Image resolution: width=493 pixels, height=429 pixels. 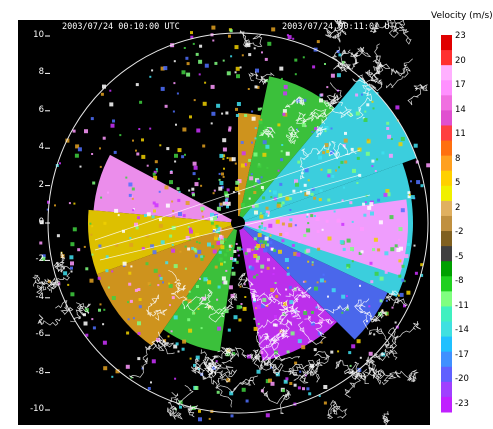 I want to click on orange-sector-upper, so click(x=249, y=168).